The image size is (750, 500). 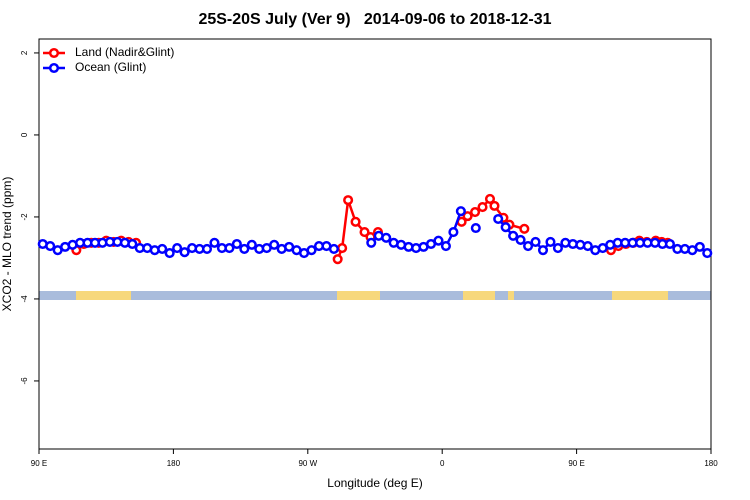 I want to click on legend-label: Ocean (Glint), so click(x=110, y=67).